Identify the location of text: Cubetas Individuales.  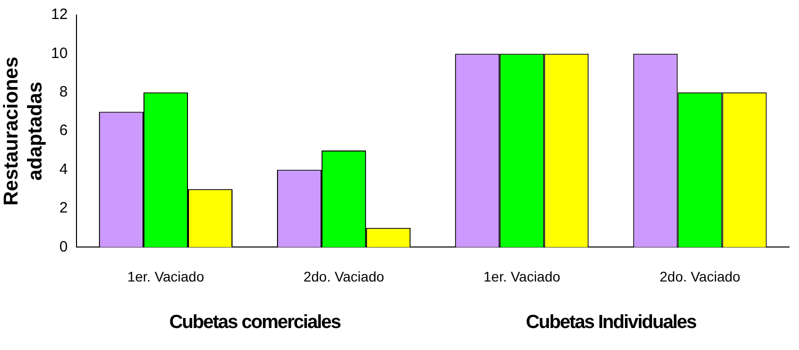
(611, 323).